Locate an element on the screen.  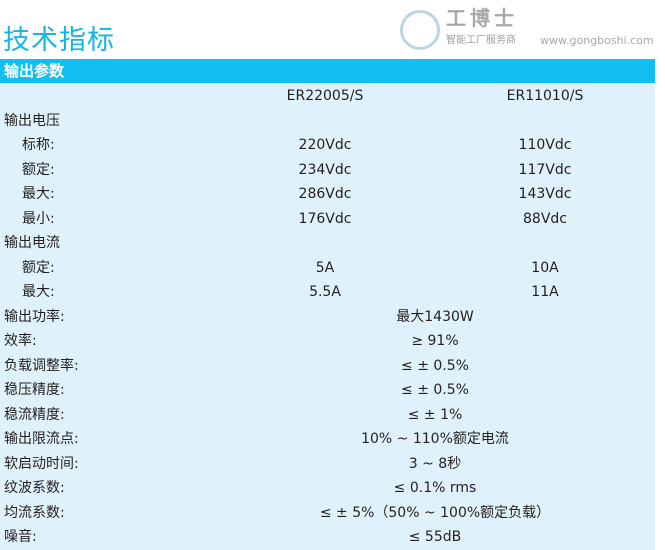
table-row: 最大: 5.5A 11A is located at coordinates (327, 292).